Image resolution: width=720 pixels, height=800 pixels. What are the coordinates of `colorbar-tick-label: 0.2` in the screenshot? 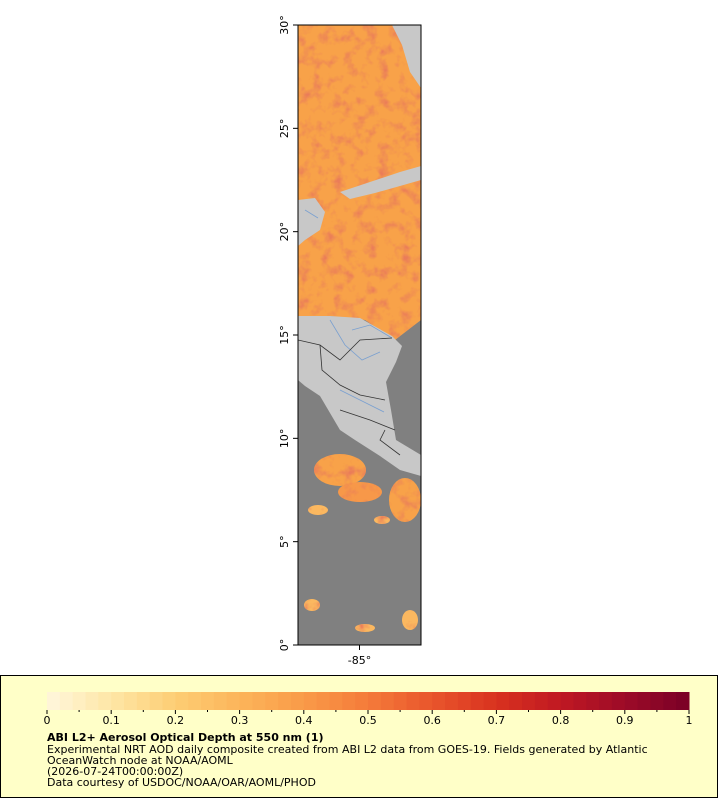 It's located at (176, 720).